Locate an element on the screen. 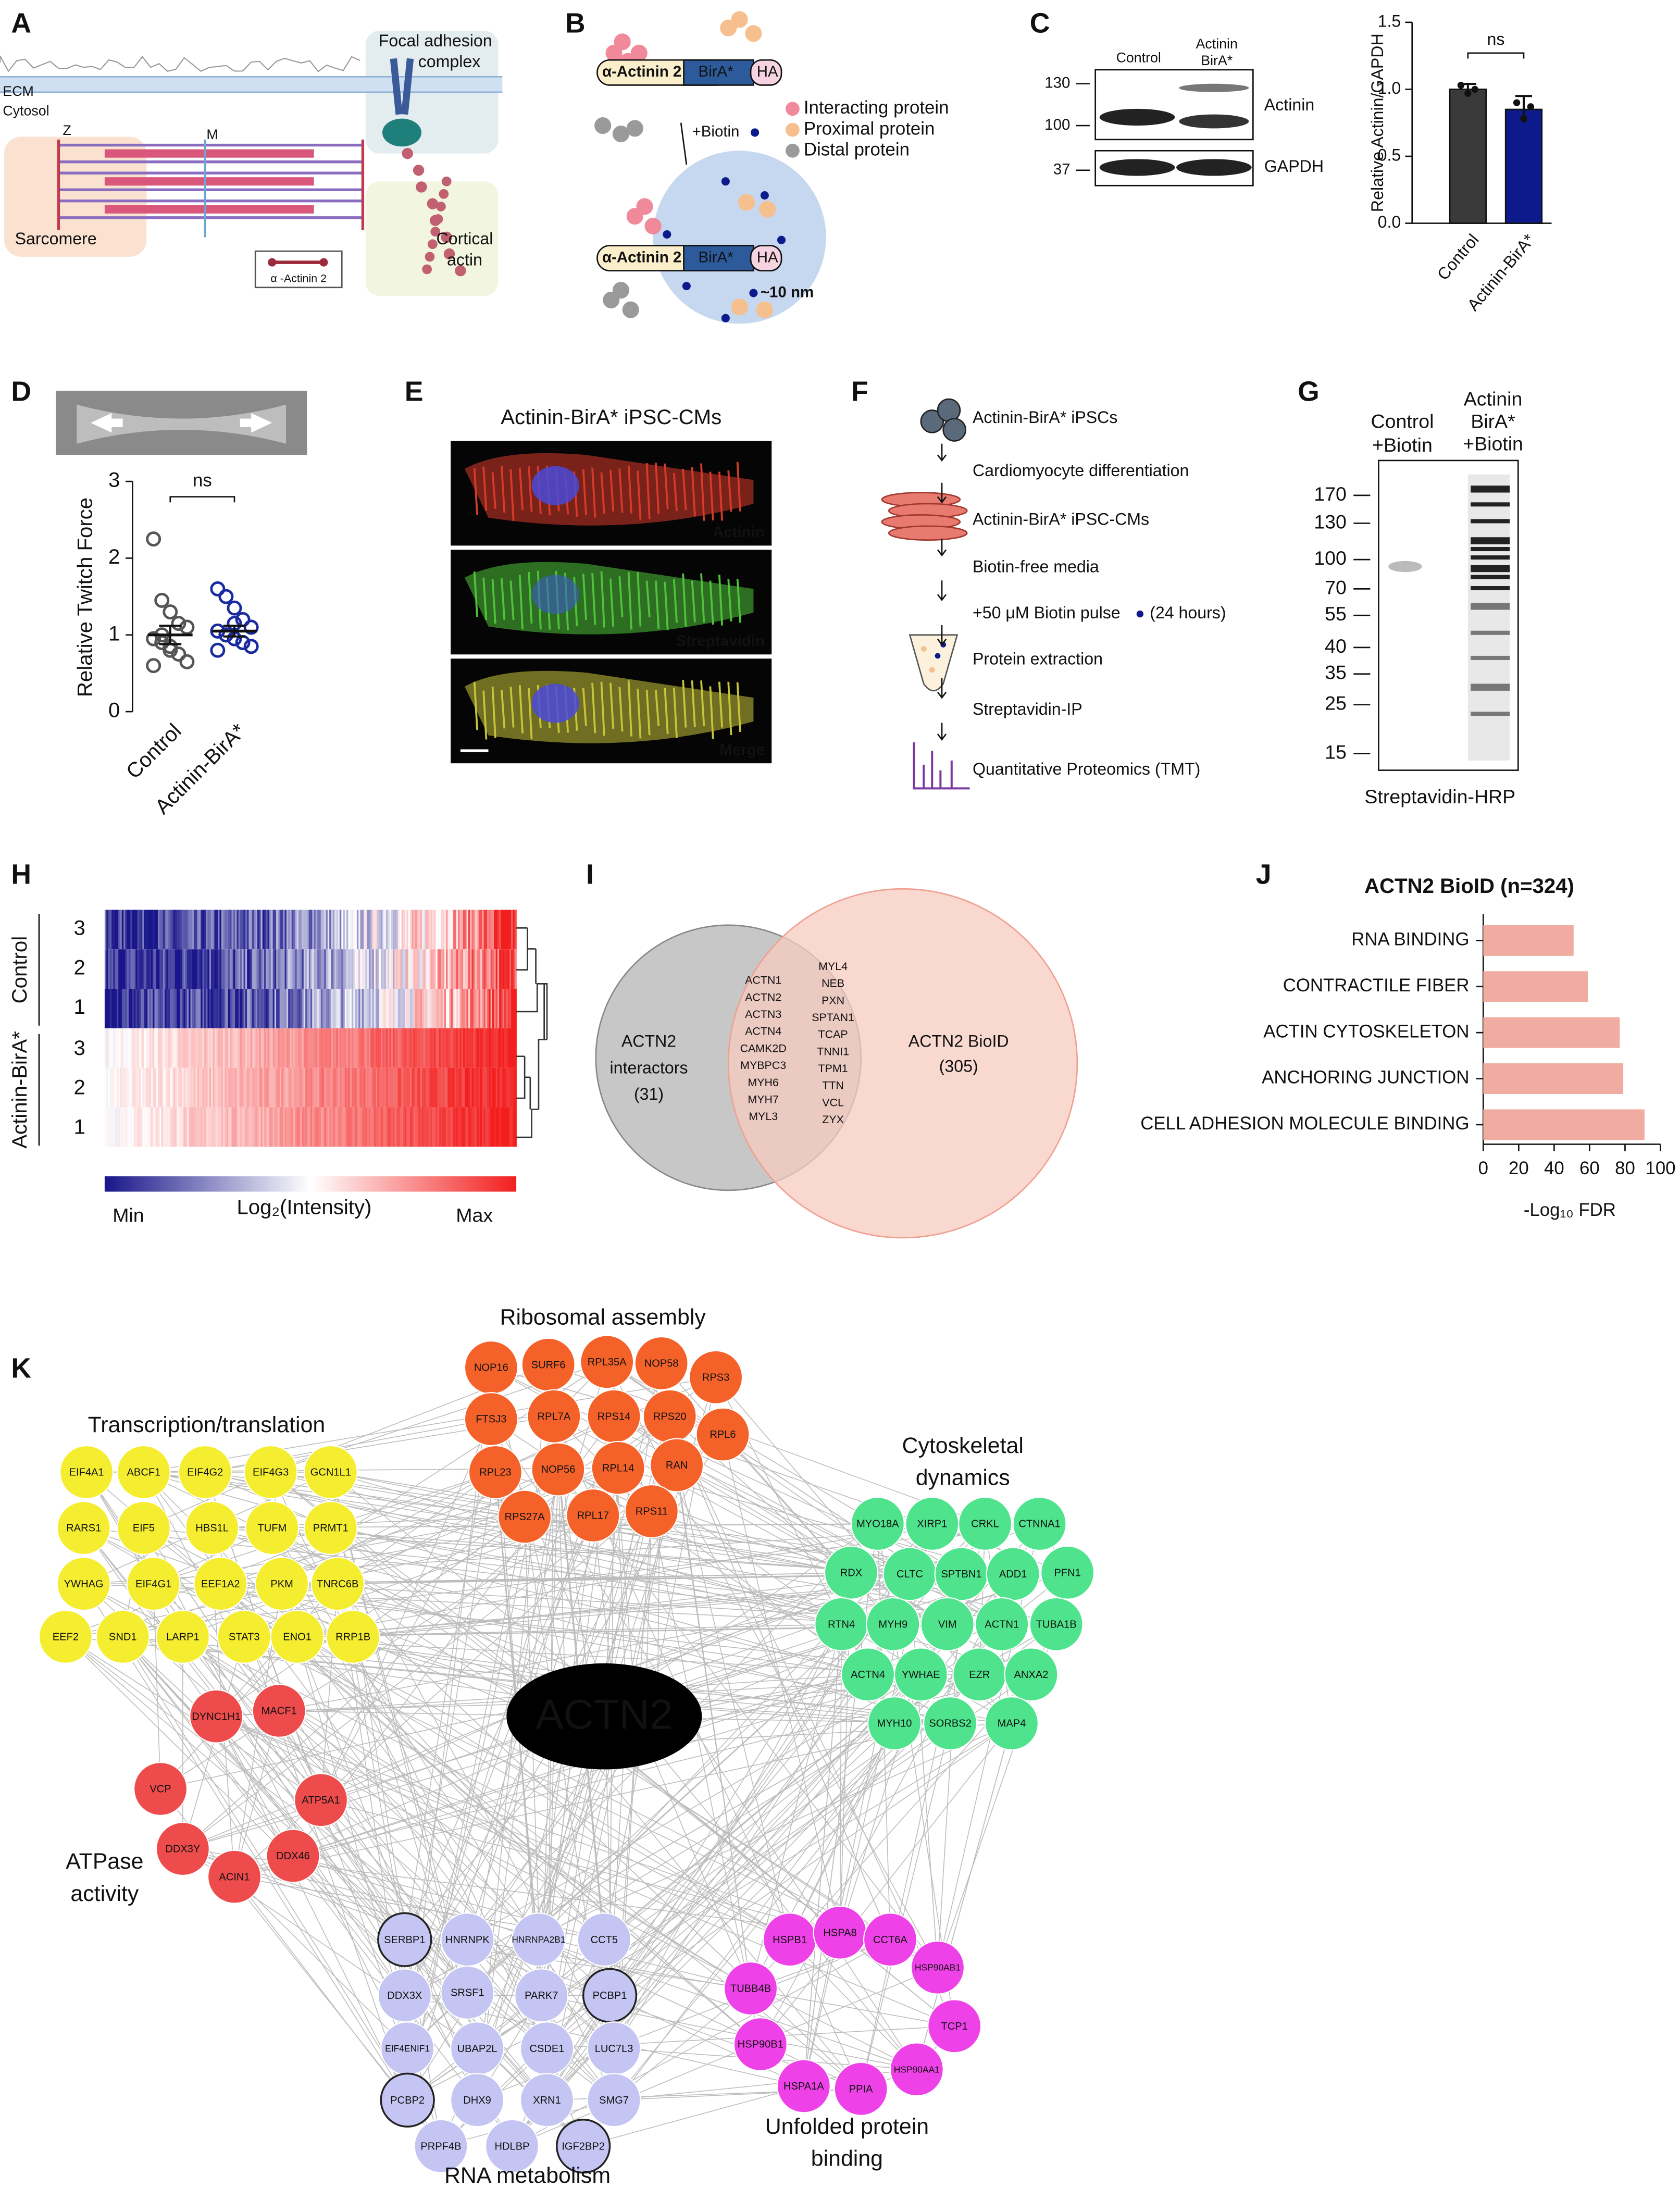 The width and height of the screenshot is (1680, 2188). node-label: ACIN1 is located at coordinates (234, 1877).